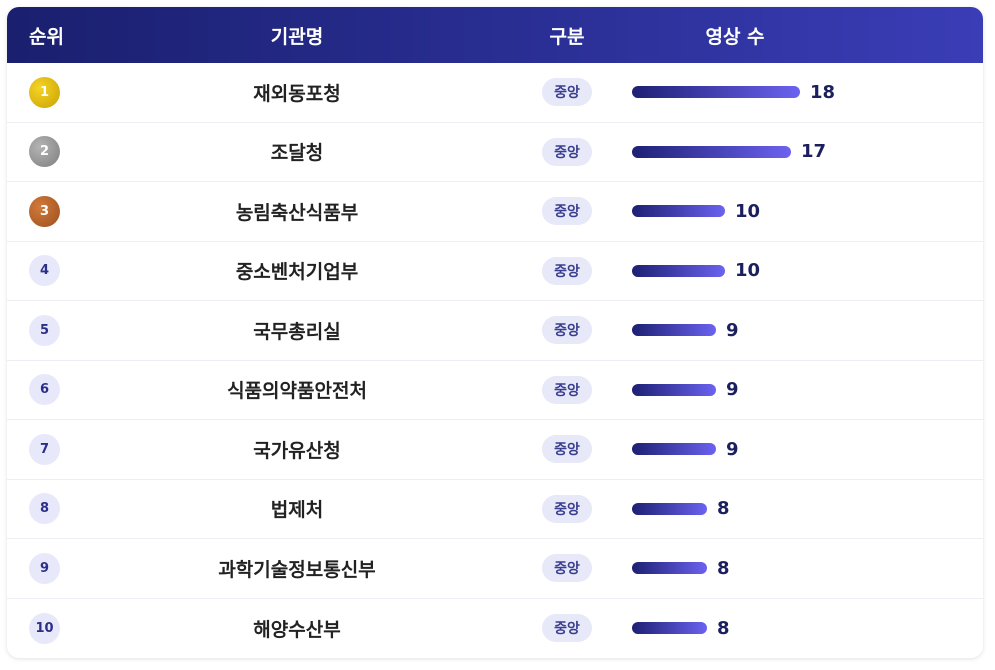 This screenshot has width=995, height=670. What do you see at coordinates (44, 271) in the screenshot?
I see `rank-badge: 4` at bounding box center [44, 271].